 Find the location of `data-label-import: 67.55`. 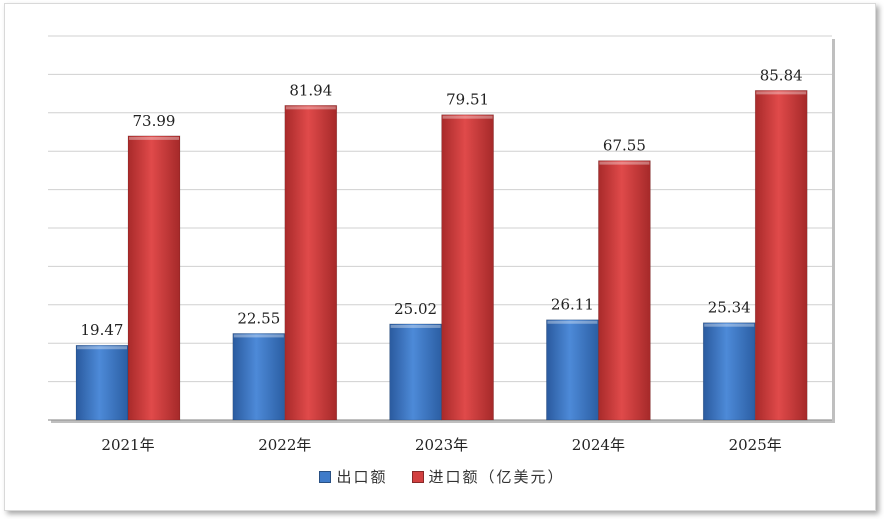

data-label-import: 67.55 is located at coordinates (624, 146).